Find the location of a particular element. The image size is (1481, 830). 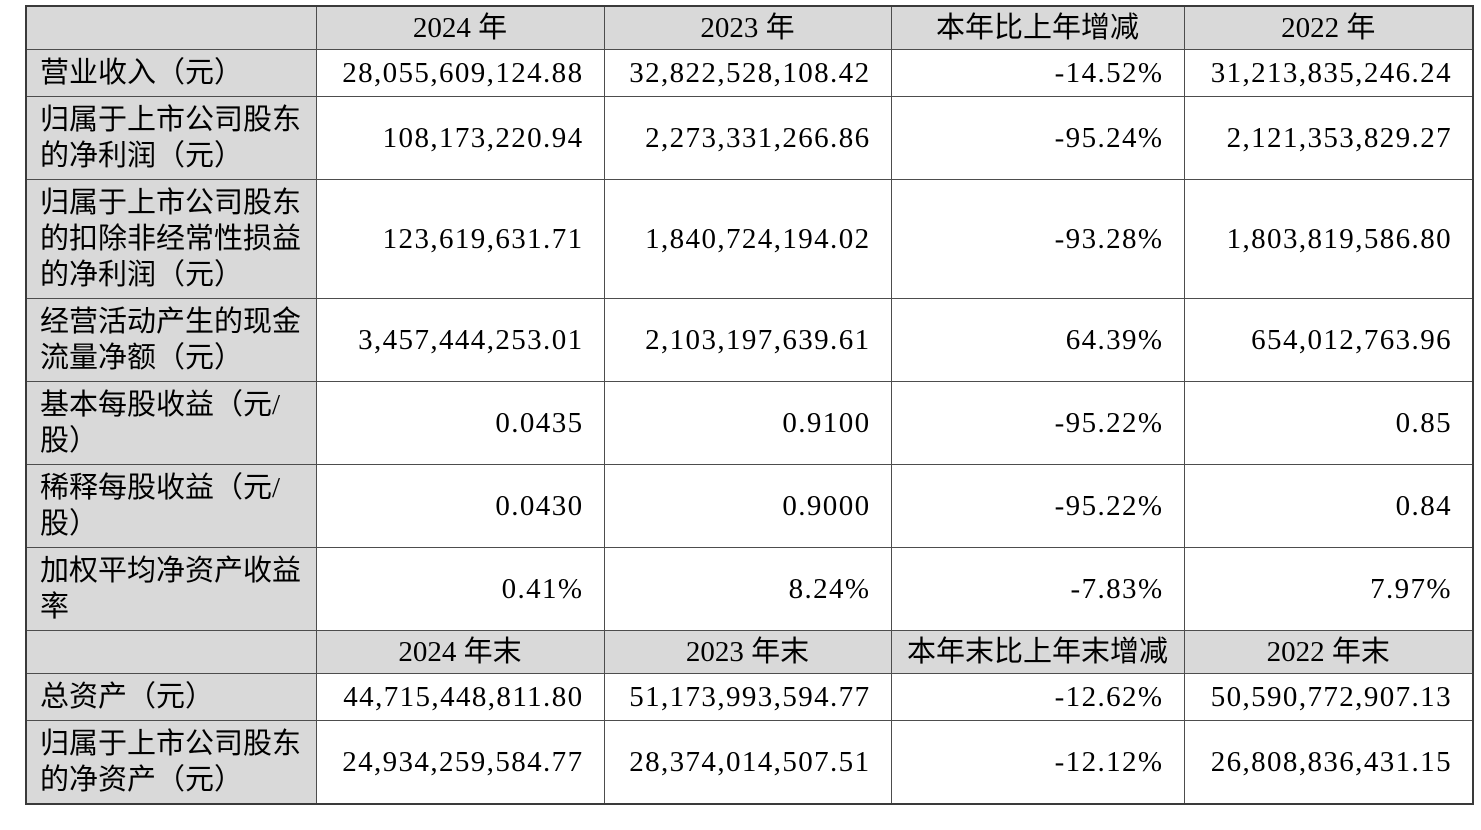

value-cell: -95.24% is located at coordinates (1037, 138).